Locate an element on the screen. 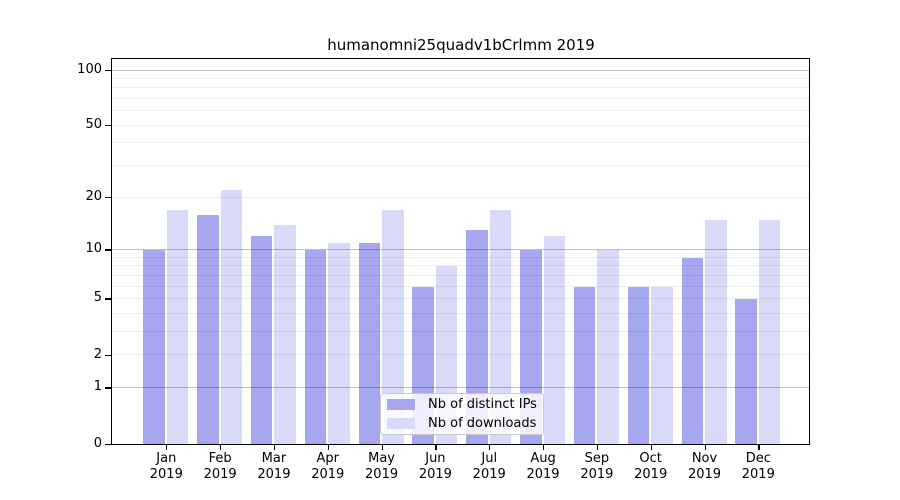  y-axis-tick-label-5: 5 is located at coordinates (97, 298).